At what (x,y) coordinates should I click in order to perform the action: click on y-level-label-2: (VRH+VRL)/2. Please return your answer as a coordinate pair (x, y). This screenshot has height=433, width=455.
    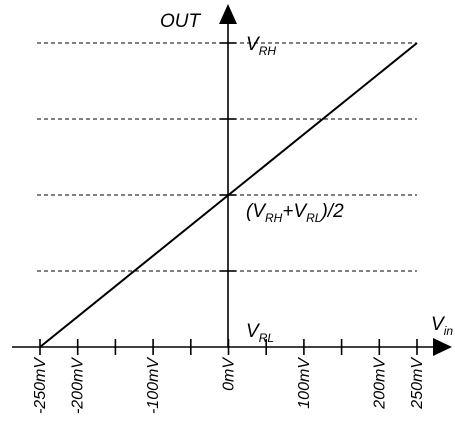
    Looking at the image, I should click on (295, 213).